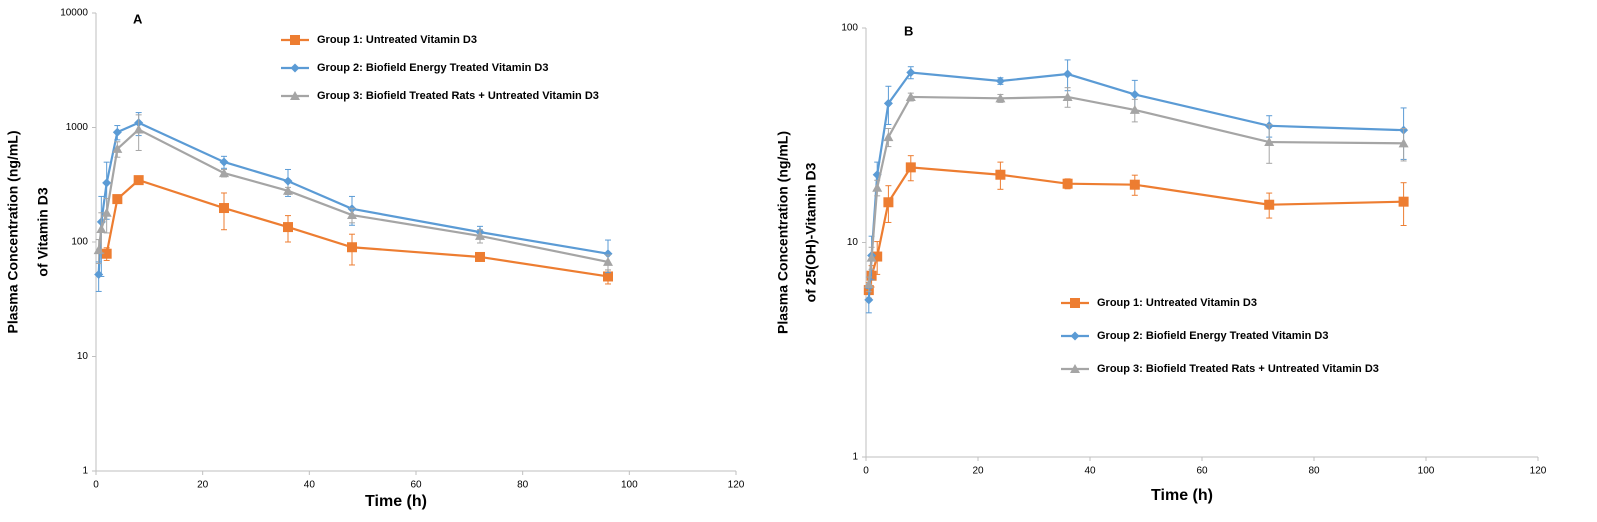  I want to click on y-axis-label: of 25(OH)-Vitamin D3, so click(811, 232).